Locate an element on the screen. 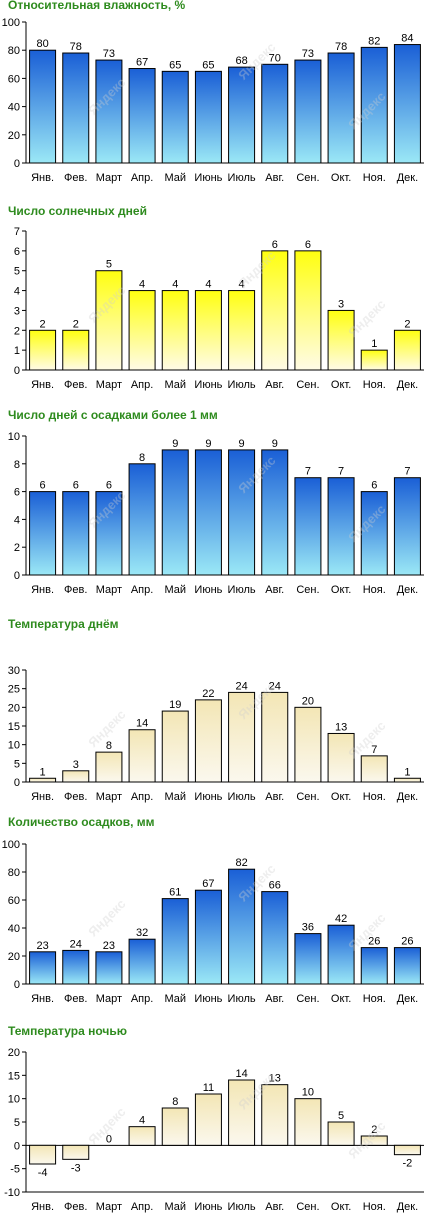  data-label: 23 is located at coordinates (109, 946).